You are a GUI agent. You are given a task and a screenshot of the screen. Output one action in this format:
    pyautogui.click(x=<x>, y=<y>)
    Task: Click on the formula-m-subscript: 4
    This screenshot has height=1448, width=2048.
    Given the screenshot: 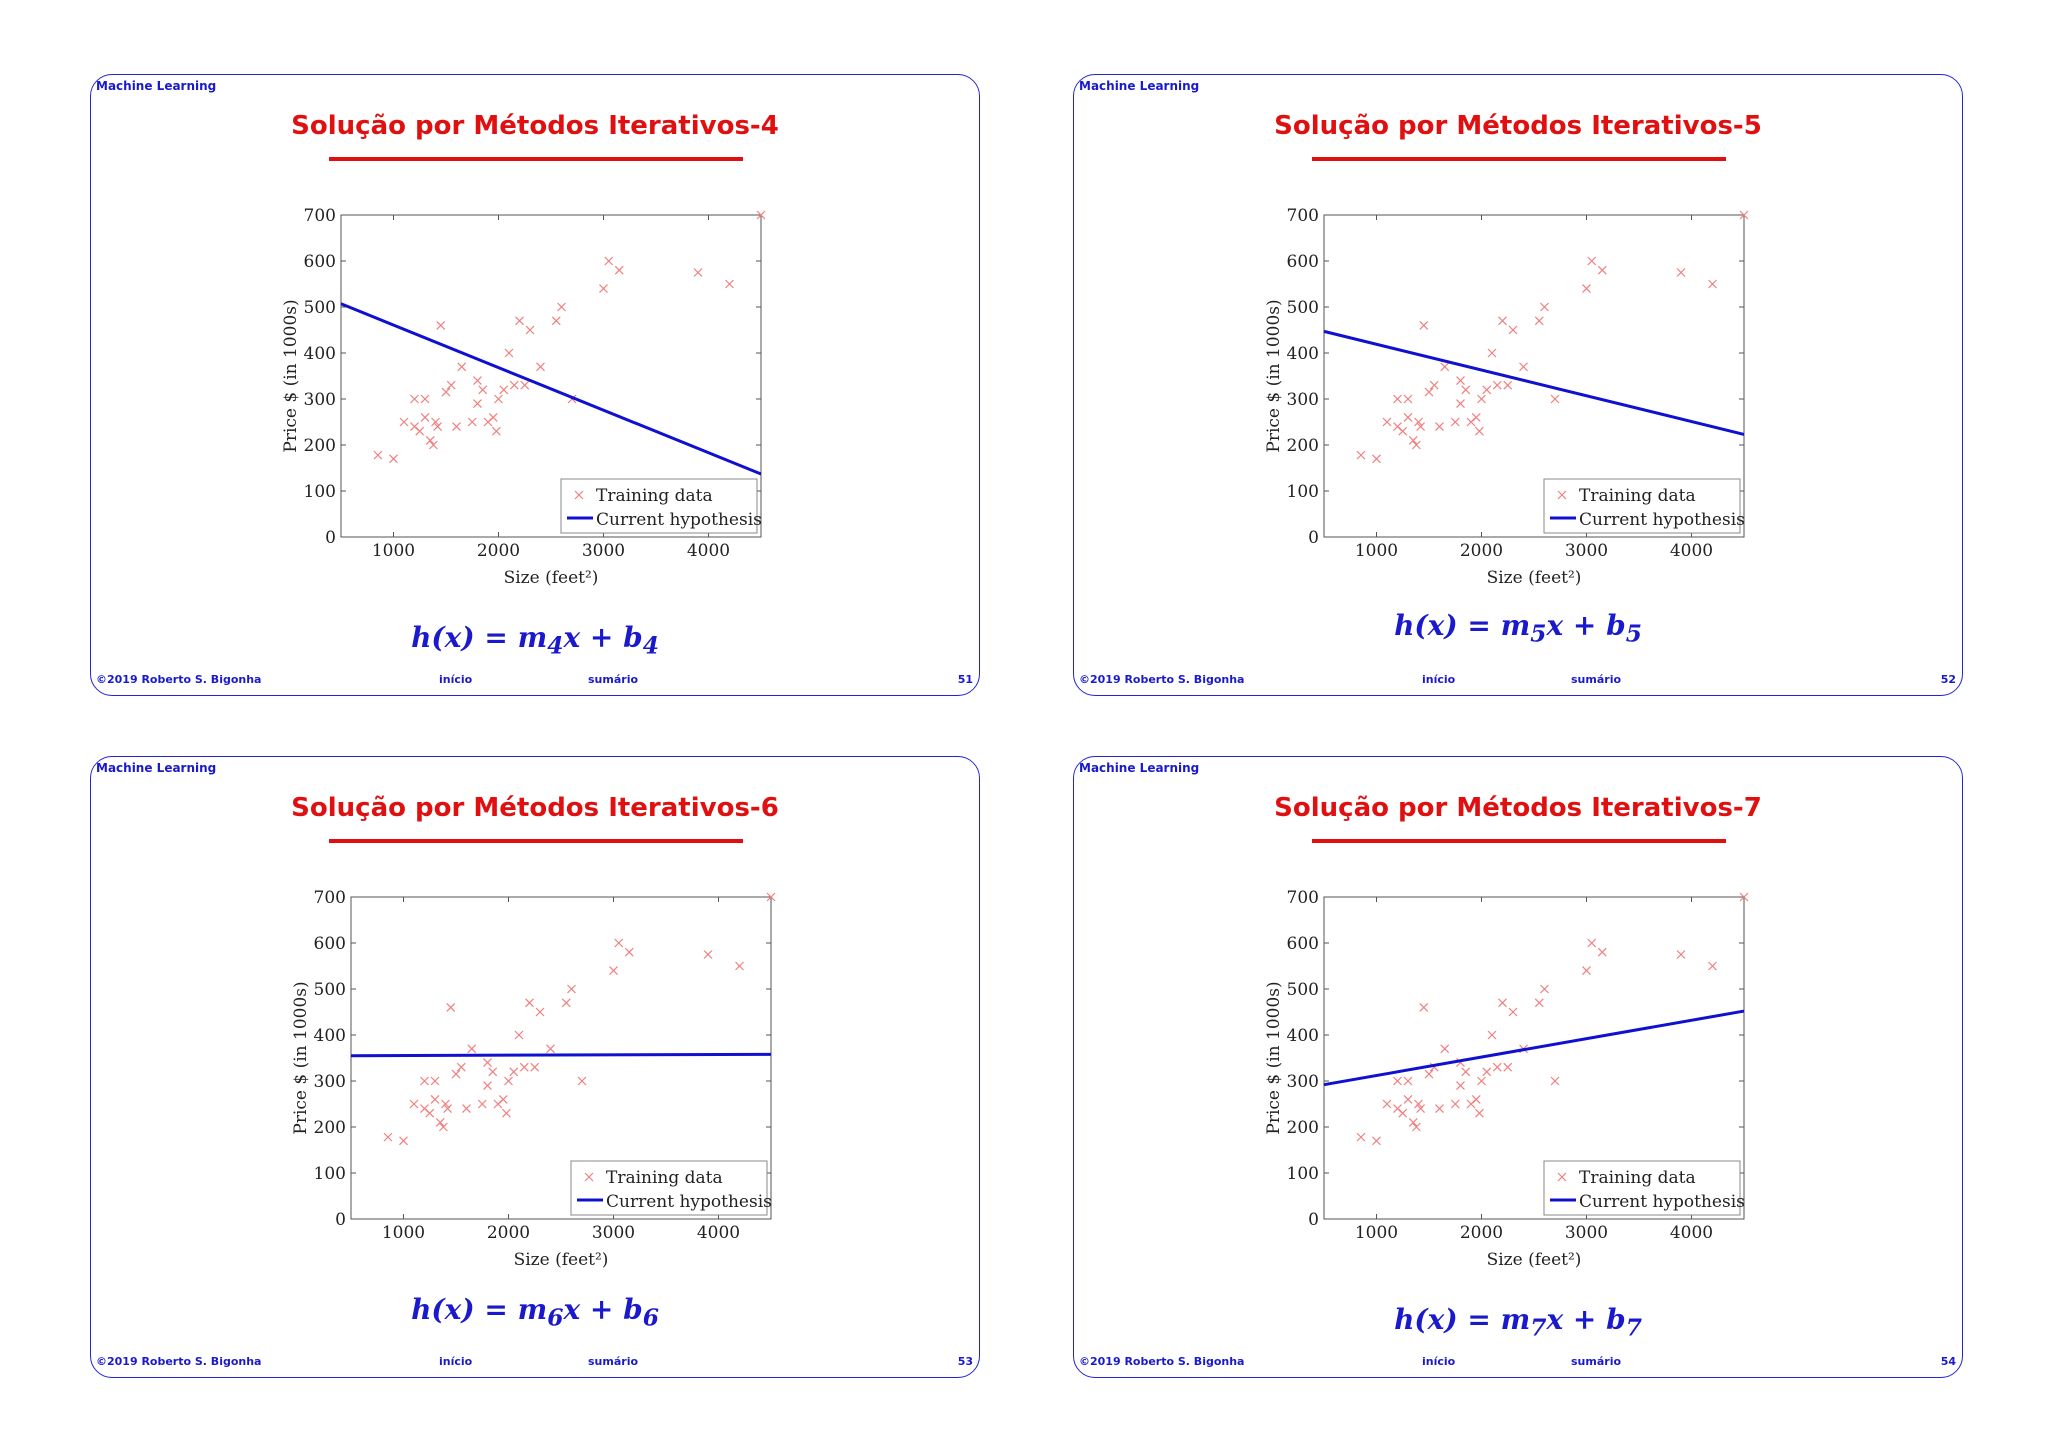 What is the action you would take?
    pyautogui.click(x=555, y=645)
    